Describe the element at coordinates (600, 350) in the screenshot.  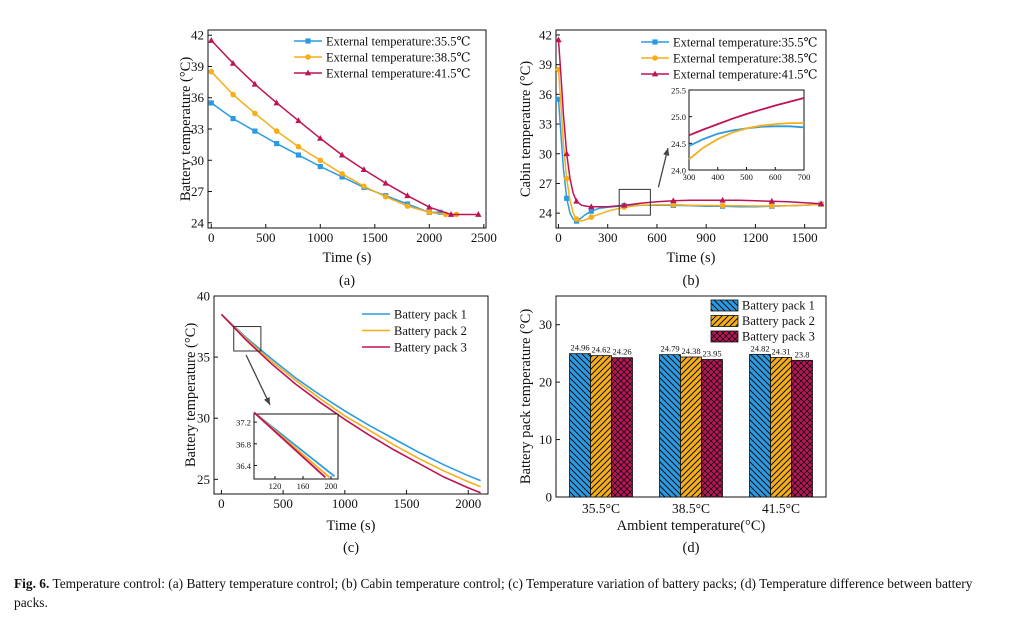
I see `bar-value-label: 24.62` at that location.